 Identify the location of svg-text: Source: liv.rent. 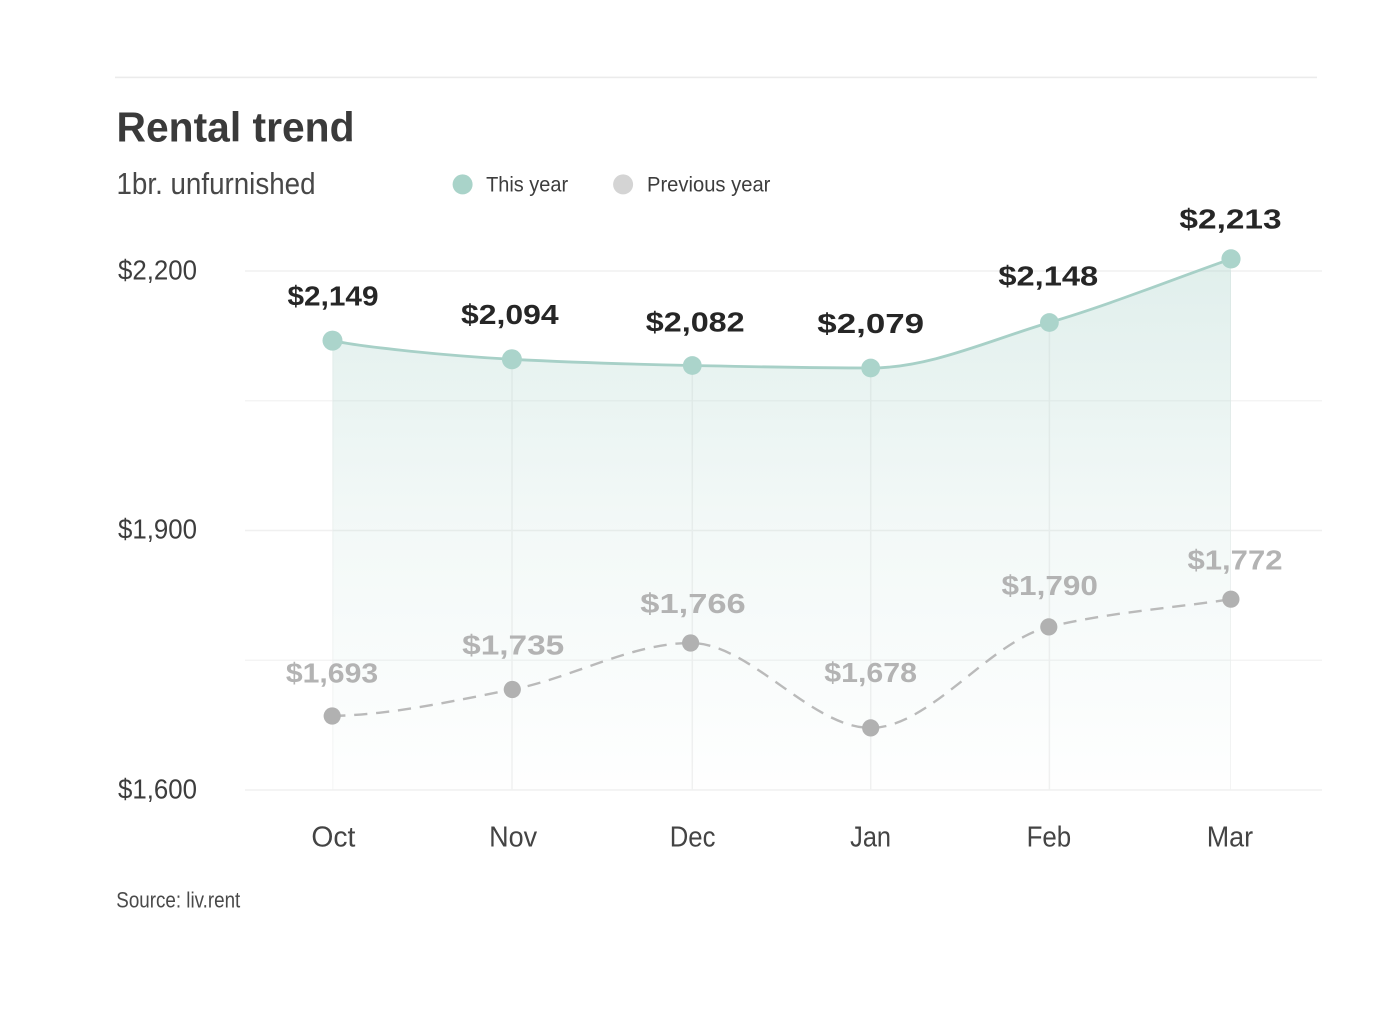
(178, 899).